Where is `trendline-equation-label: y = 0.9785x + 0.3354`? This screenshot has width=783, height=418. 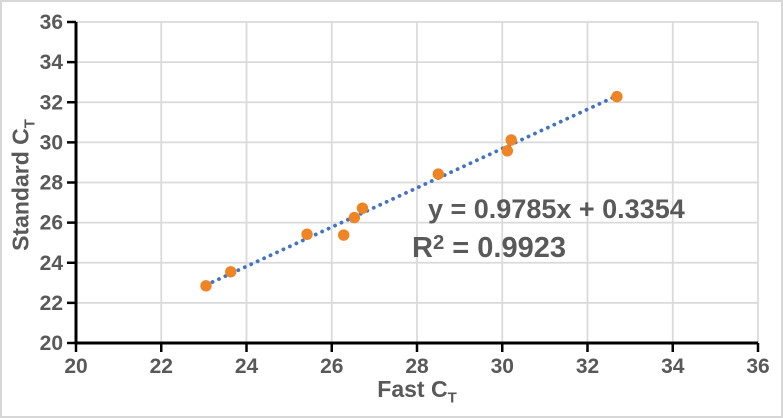 trendline-equation-label: y = 0.9785x + 0.3354 is located at coordinates (556, 209).